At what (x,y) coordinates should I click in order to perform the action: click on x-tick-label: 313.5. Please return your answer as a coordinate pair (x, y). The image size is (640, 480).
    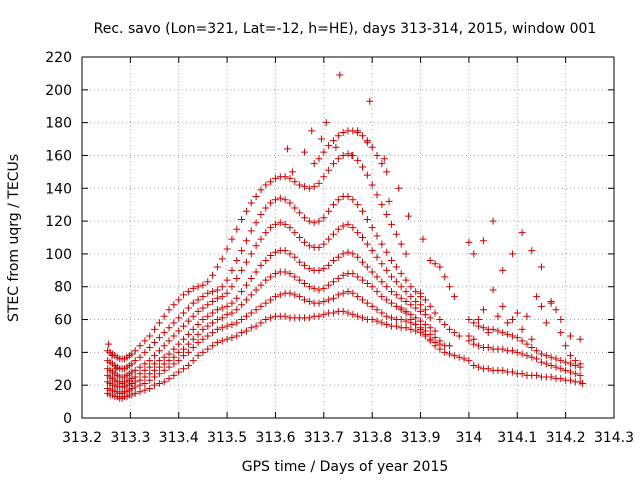
    Looking at the image, I should click on (227, 438).